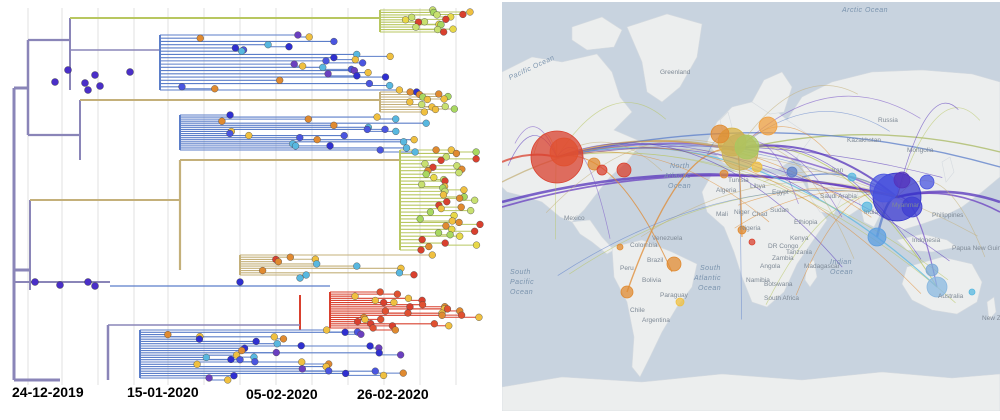 The height and width of the screenshot is (420, 1000). Describe the element at coordinates (948, 169) in the screenshot. I see `japan` at that location.